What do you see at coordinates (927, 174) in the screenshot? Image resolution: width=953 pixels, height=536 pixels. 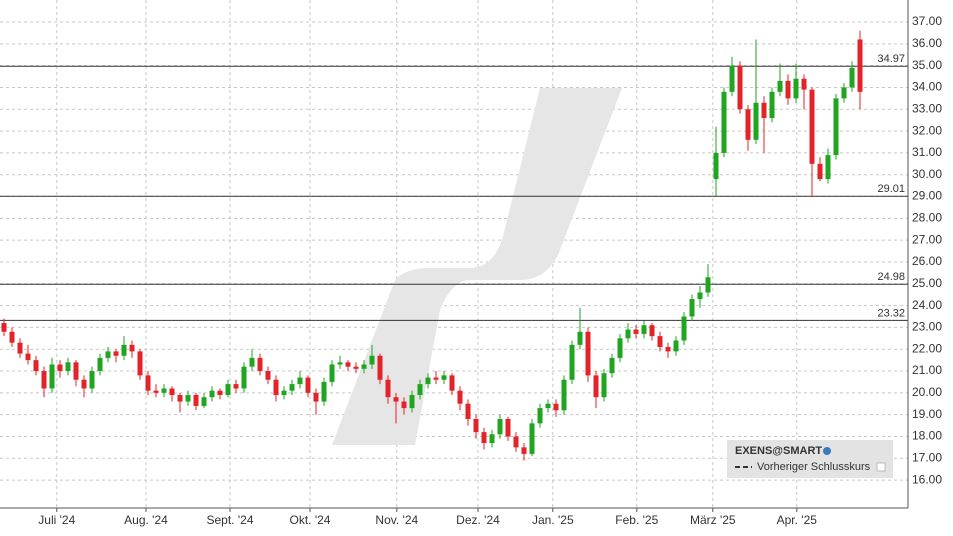 I see `y-tick-label: 30.00` at bounding box center [927, 174].